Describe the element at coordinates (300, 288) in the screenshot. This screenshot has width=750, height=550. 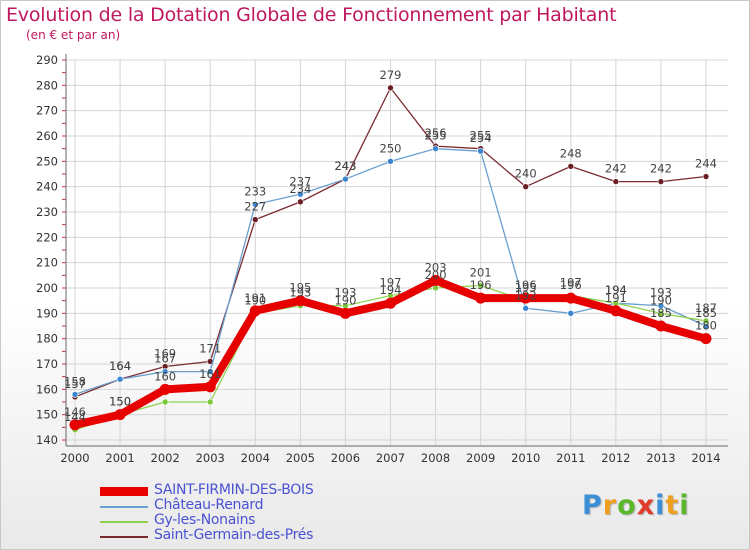
I see `data-label: 195` at that location.